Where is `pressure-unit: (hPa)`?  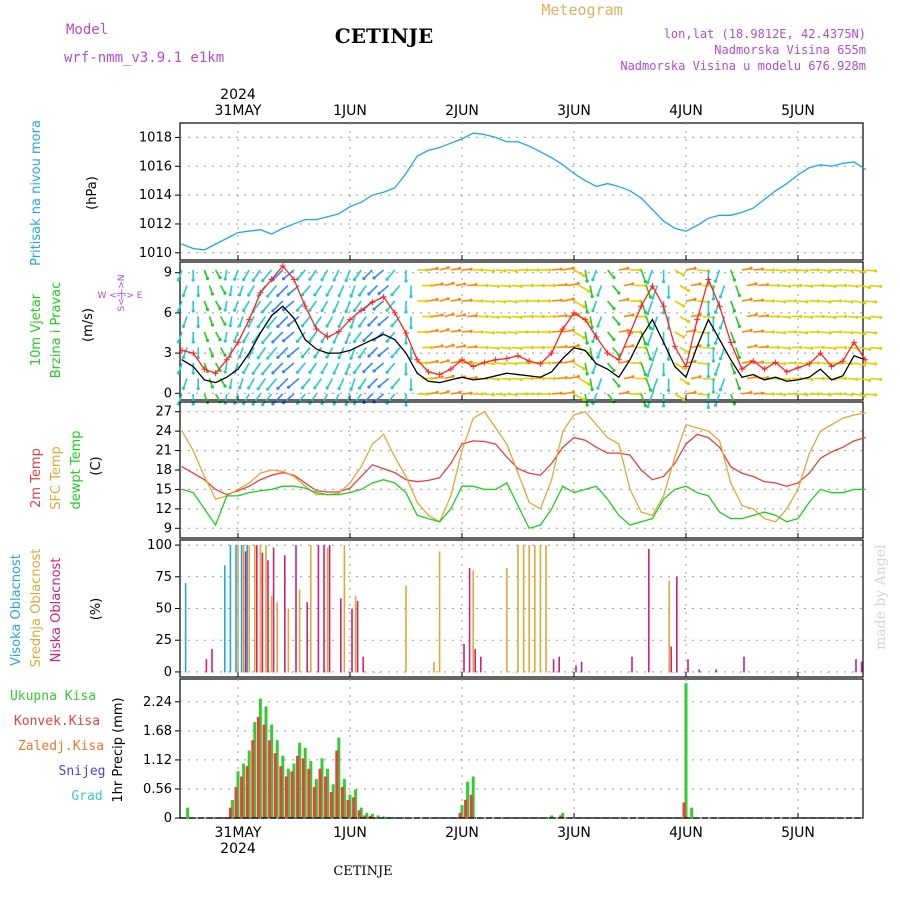
pressure-unit: (hPa) is located at coordinates (92, 193).